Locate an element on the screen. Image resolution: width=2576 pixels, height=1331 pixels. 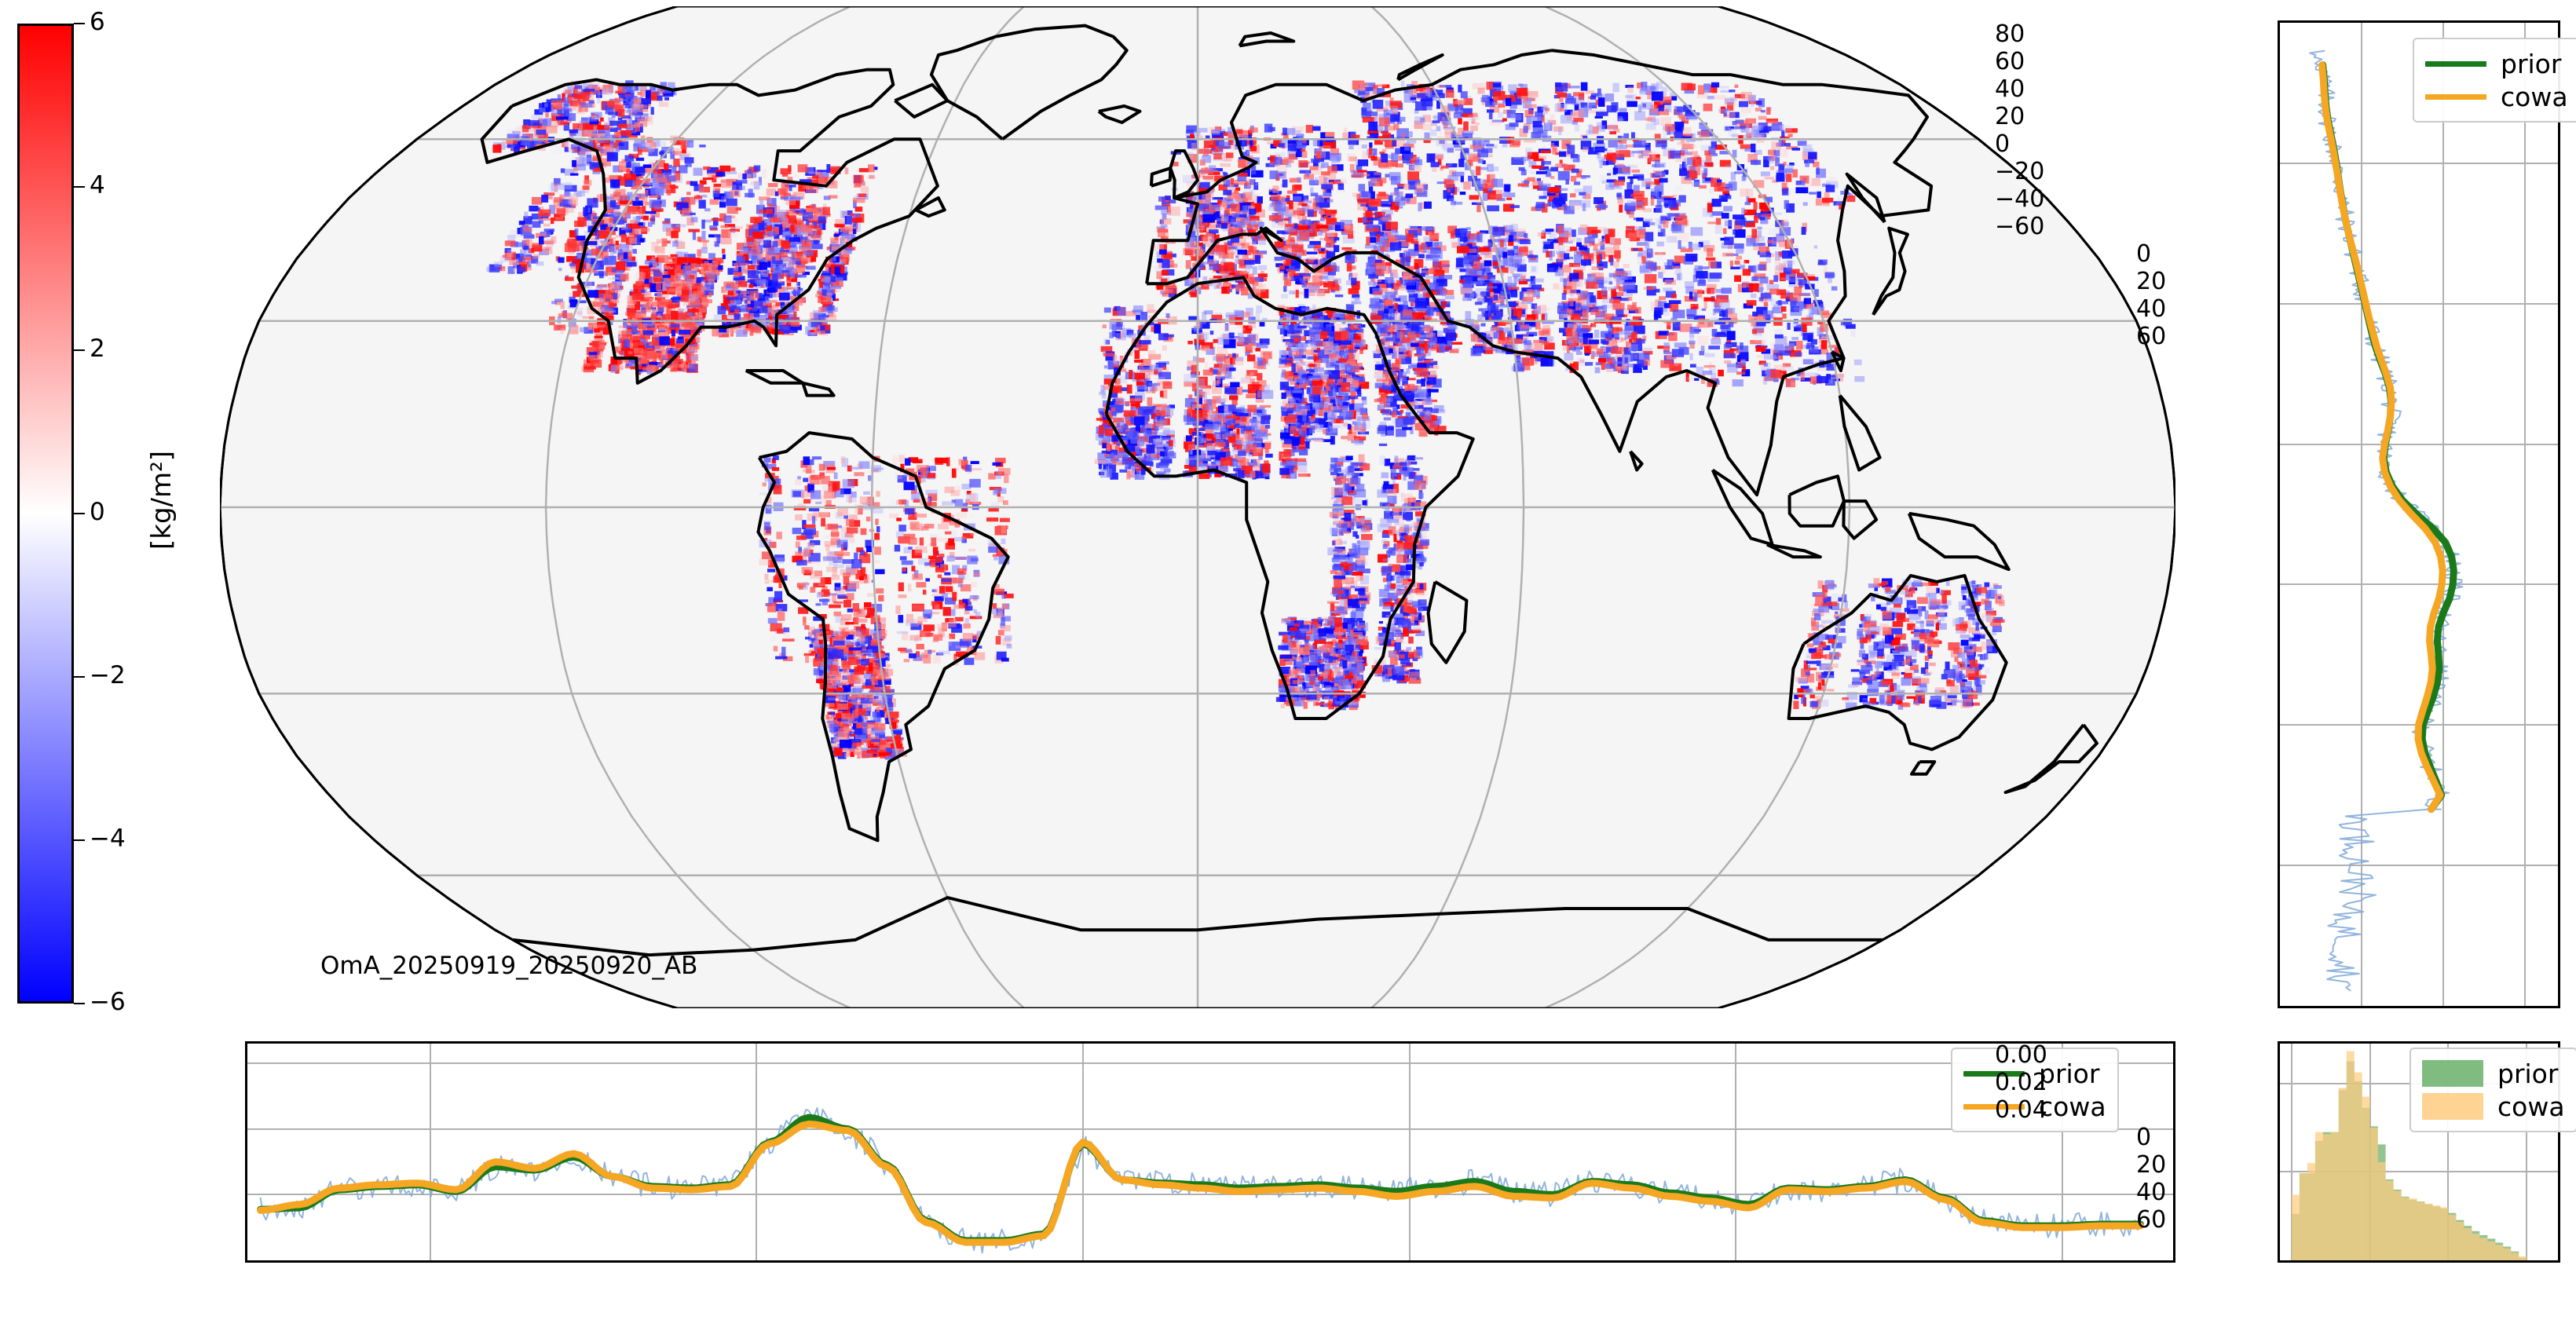
zonal-y-tick-labels: 80 60 40 20 0 −20 −40 −60 is located at coordinates (2277, 130).